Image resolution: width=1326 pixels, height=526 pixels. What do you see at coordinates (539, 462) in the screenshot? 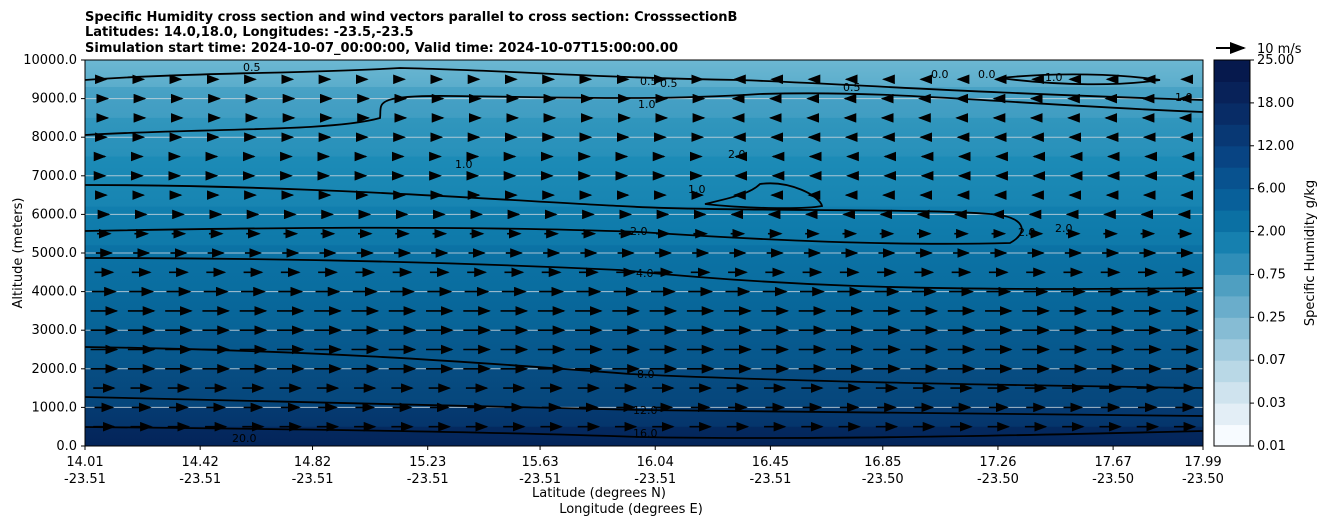
I see `x-tick-label-lat: 15.63` at bounding box center [539, 462].